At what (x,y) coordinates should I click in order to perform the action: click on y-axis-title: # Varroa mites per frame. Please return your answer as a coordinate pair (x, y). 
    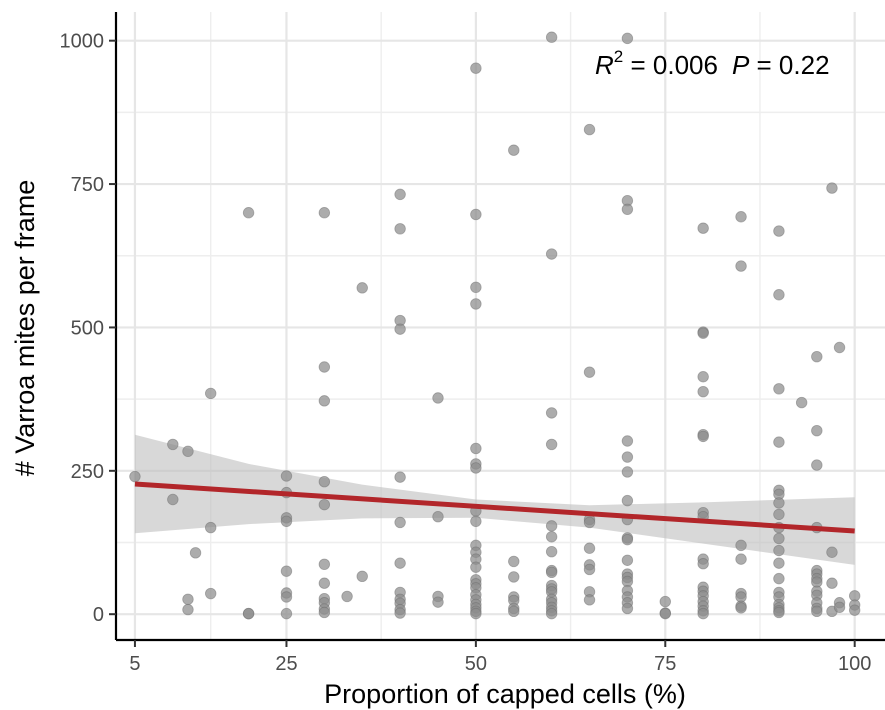
    Looking at the image, I should click on (25, 328).